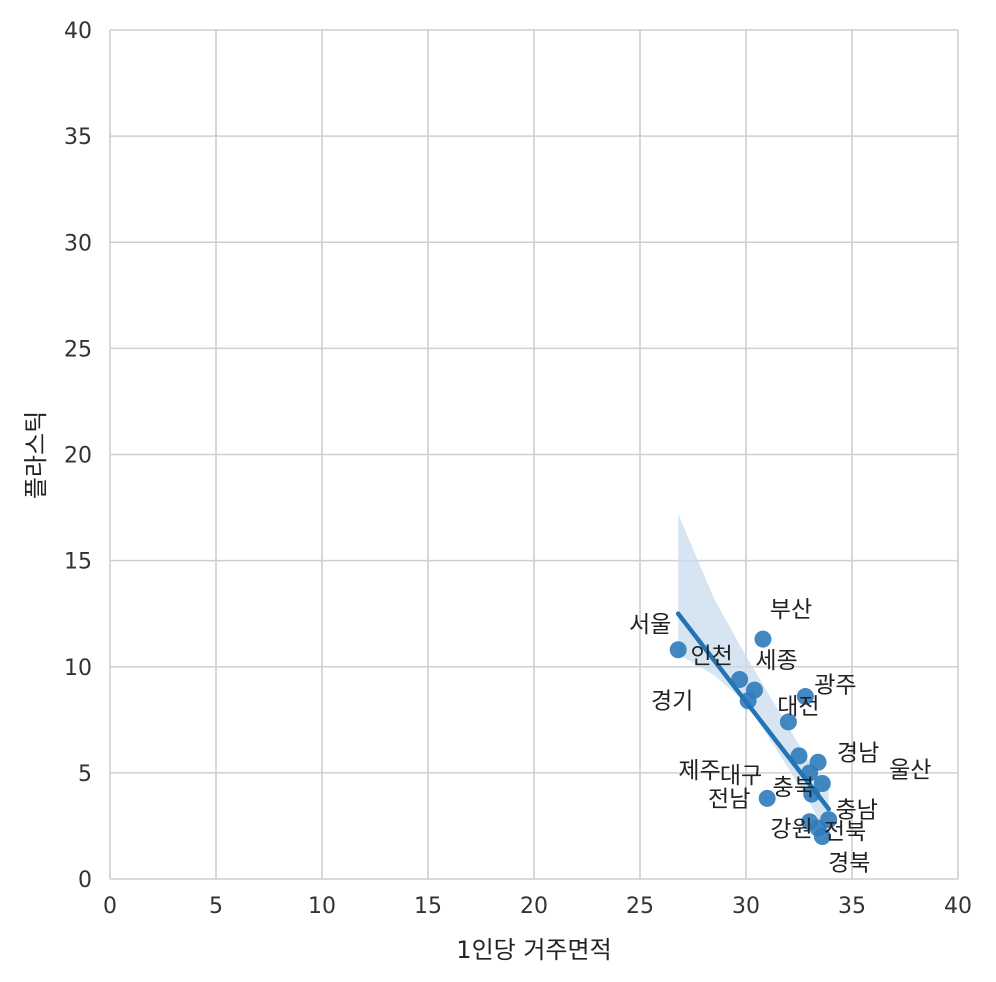 This screenshot has height=982, width=996. Describe the element at coordinates (791, 830) in the screenshot. I see `point-label: 강원` at that location.